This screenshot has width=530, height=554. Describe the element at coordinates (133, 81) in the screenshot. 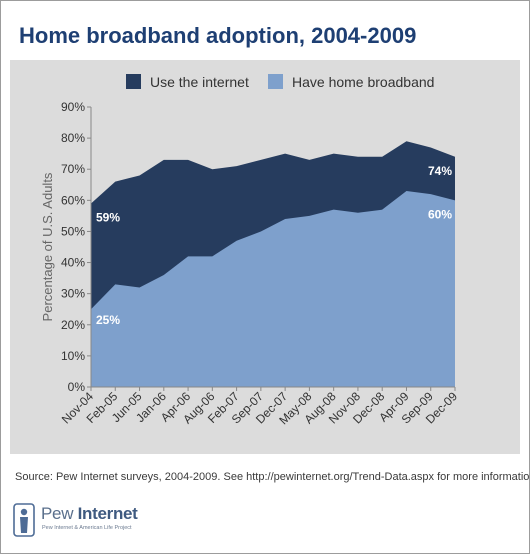

I see `legend-swatch-internet` at that location.